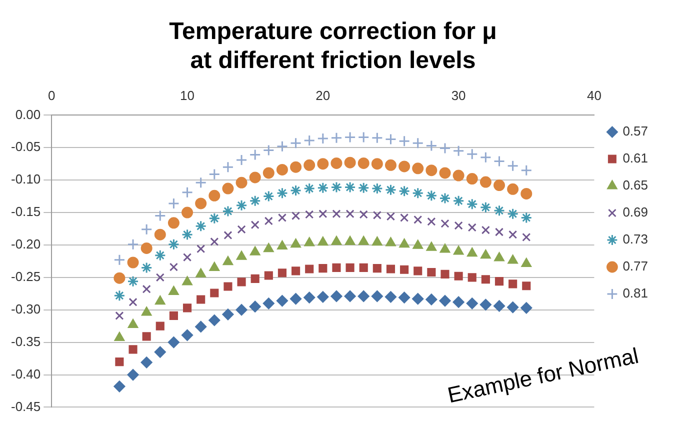  Describe the element at coordinates (635, 131) in the screenshot. I see `legend-label: 0.57` at that location.